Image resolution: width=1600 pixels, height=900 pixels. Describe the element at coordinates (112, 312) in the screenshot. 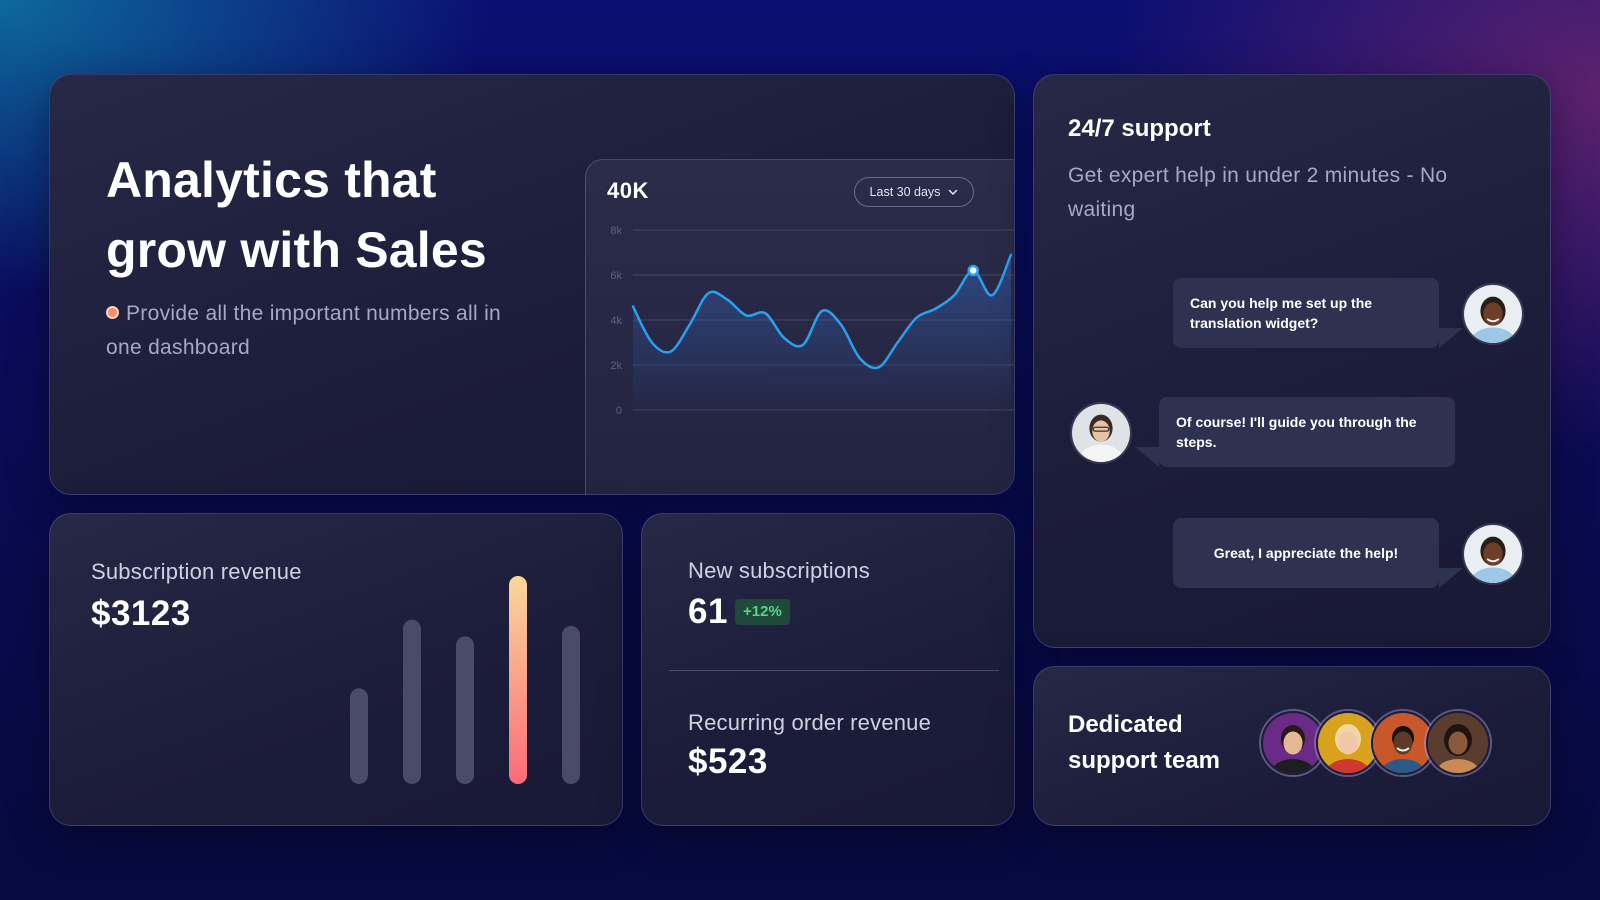

I see `bullet-dot-icon` at that location.